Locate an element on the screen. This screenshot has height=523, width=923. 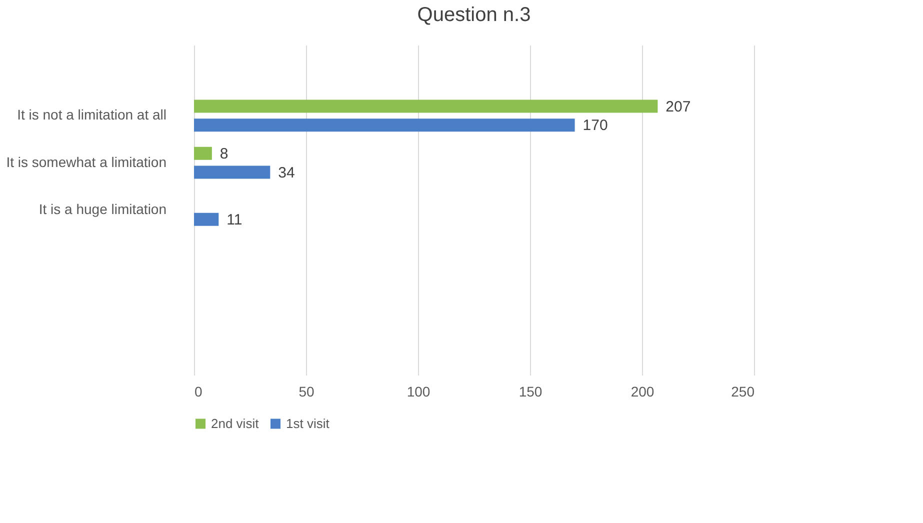
data-label: 34 is located at coordinates (286, 173).